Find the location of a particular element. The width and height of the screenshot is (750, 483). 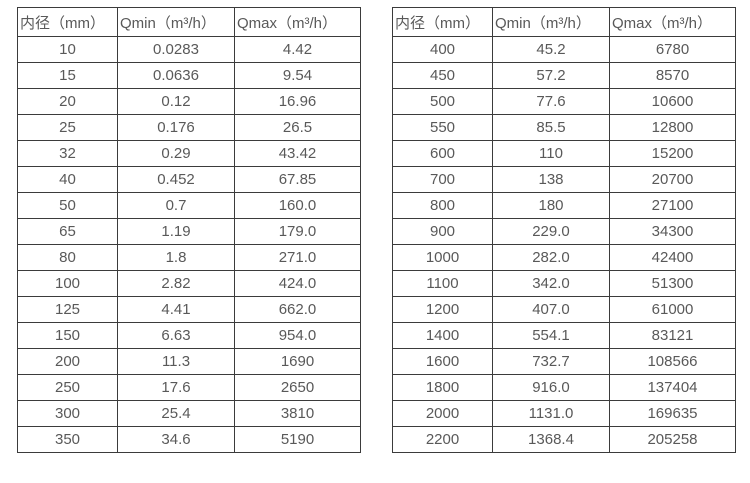

table-cell: 32 is located at coordinates (67, 153).